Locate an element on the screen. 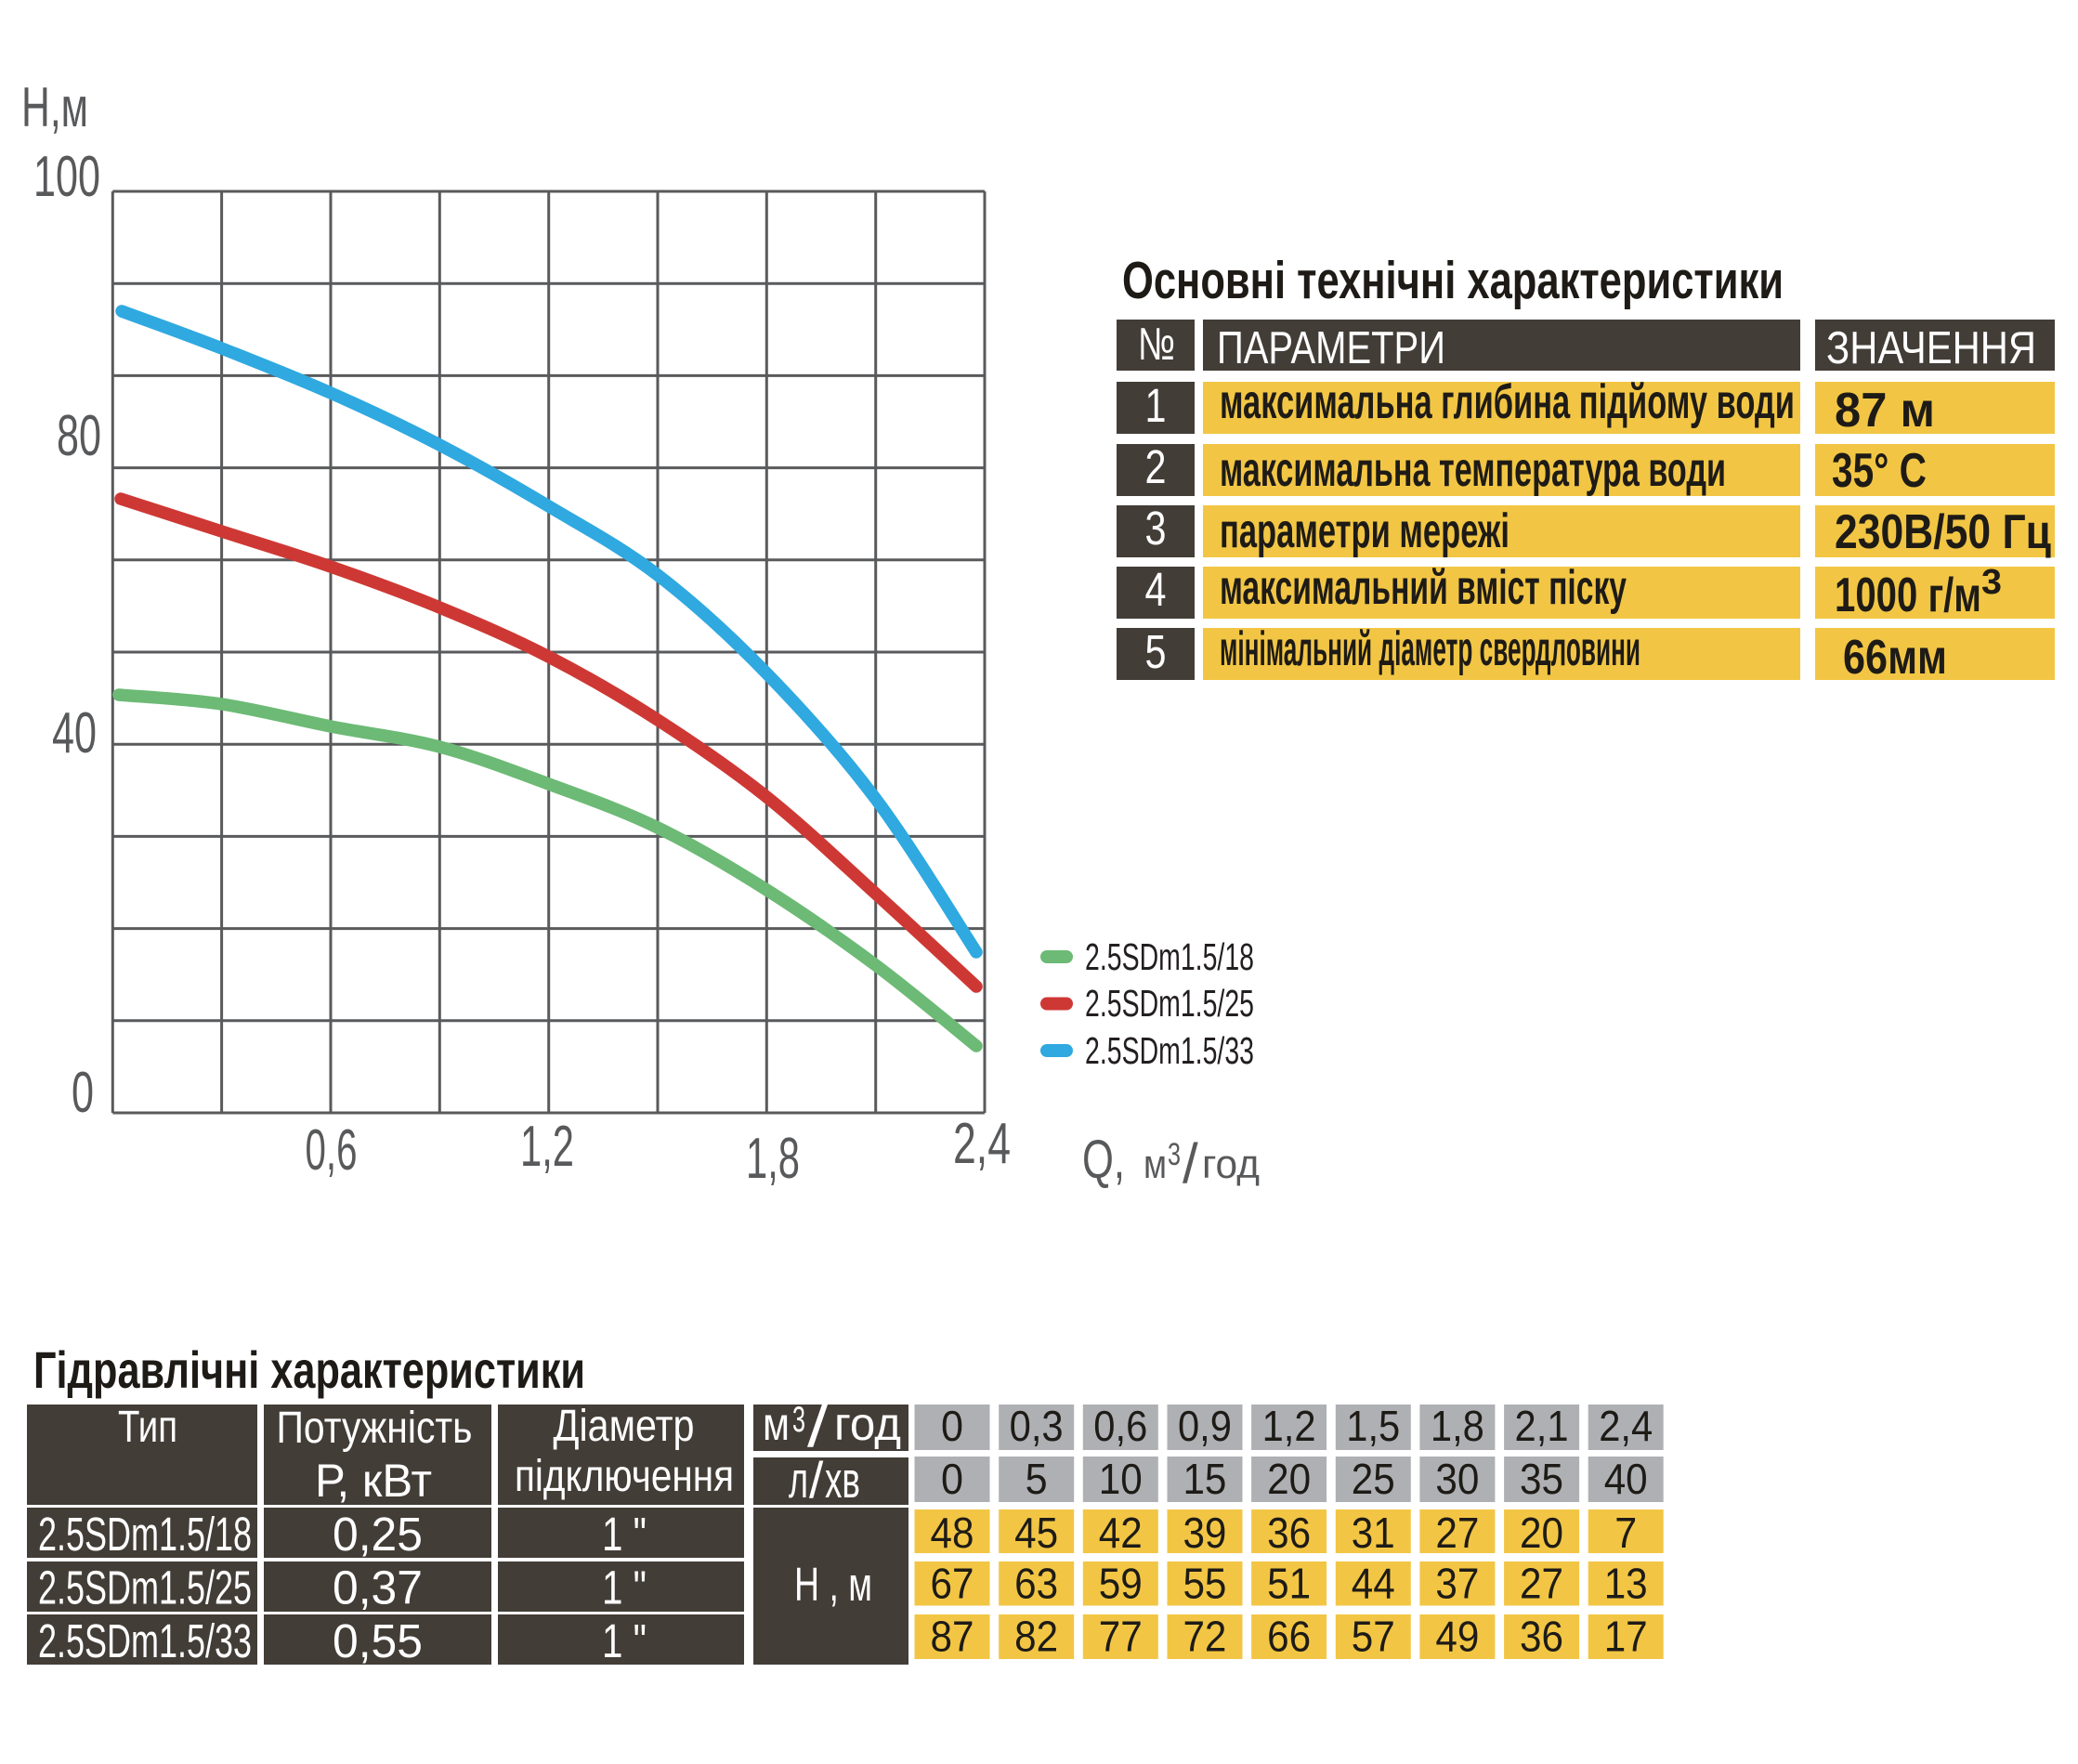 The width and height of the screenshot is (2078, 1764). svg-text: максимальний вміст піску is located at coordinates (1423, 588).